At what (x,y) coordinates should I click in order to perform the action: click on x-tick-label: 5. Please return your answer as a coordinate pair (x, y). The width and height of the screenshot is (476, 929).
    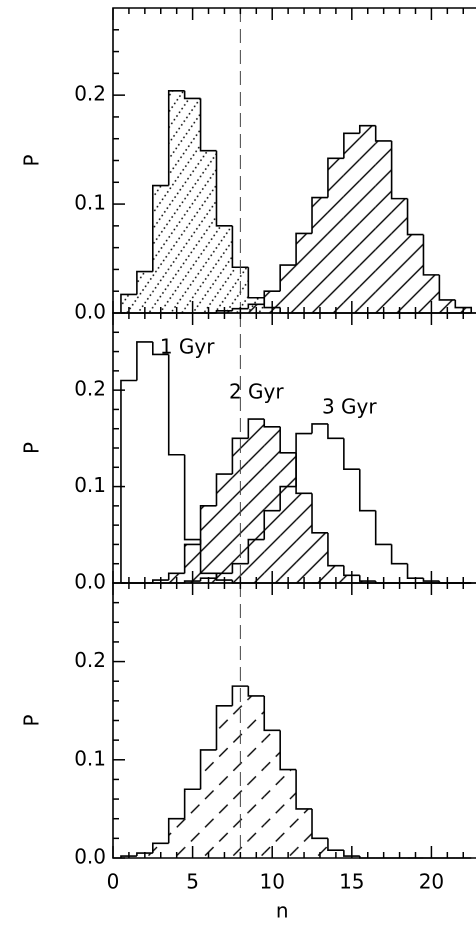
    Looking at the image, I should click on (192, 882).